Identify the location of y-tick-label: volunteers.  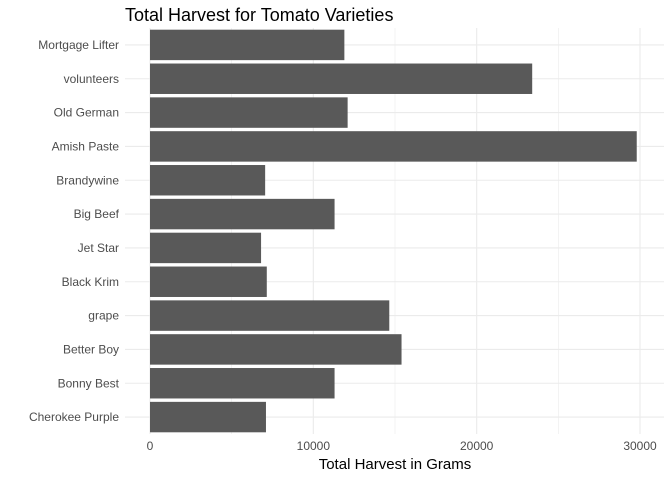
(91, 79).